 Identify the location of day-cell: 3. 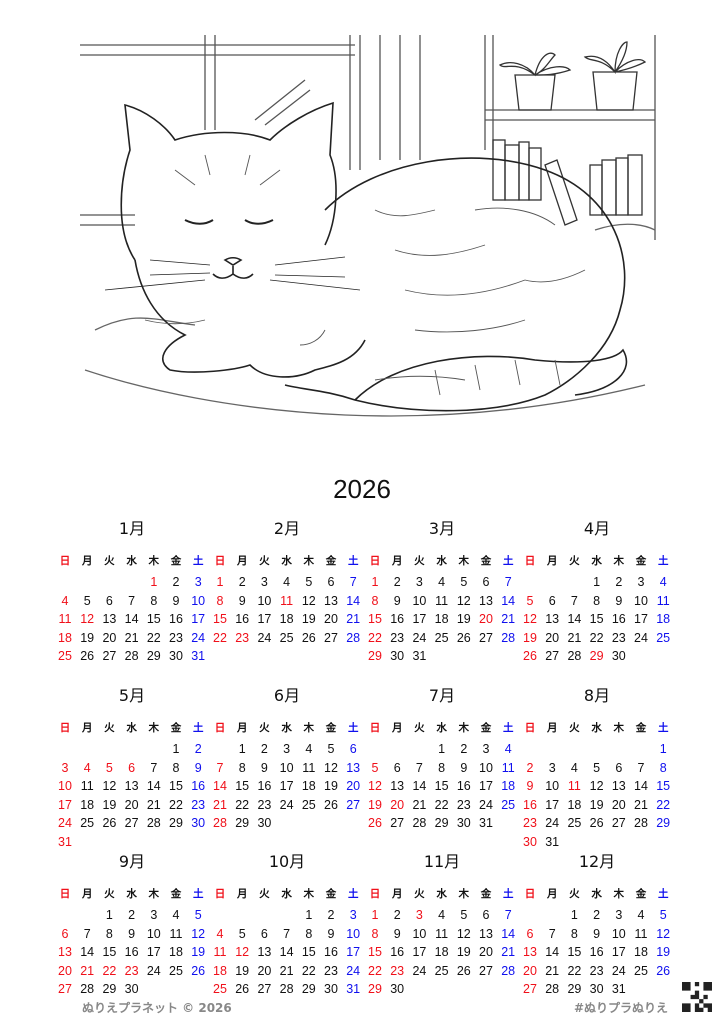
(419, 582).